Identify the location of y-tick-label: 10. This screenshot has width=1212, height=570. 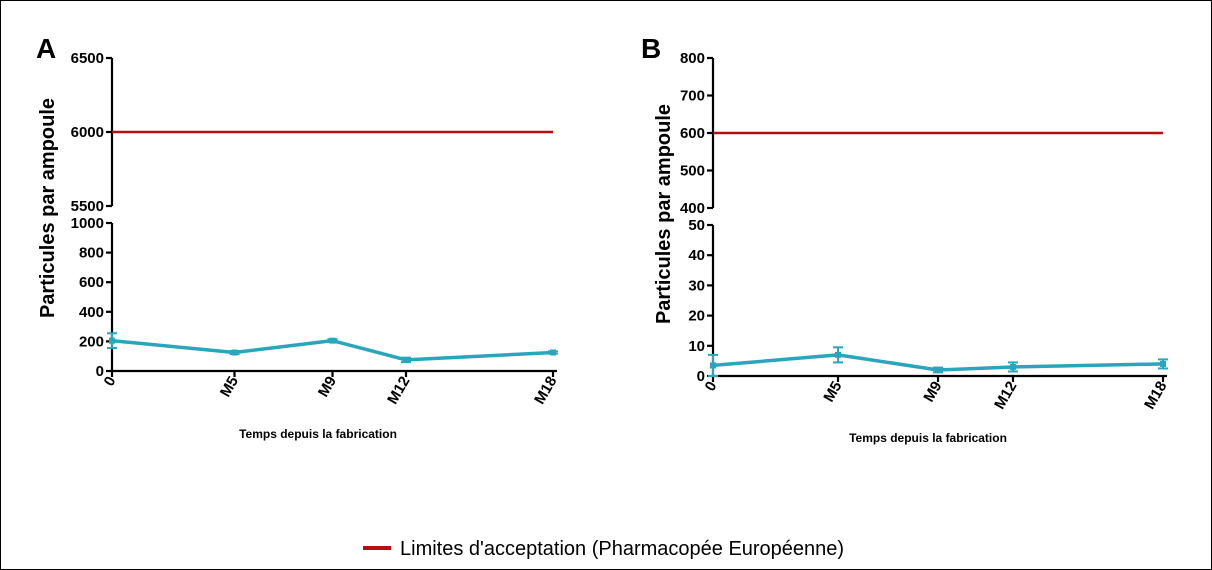
(696, 346).